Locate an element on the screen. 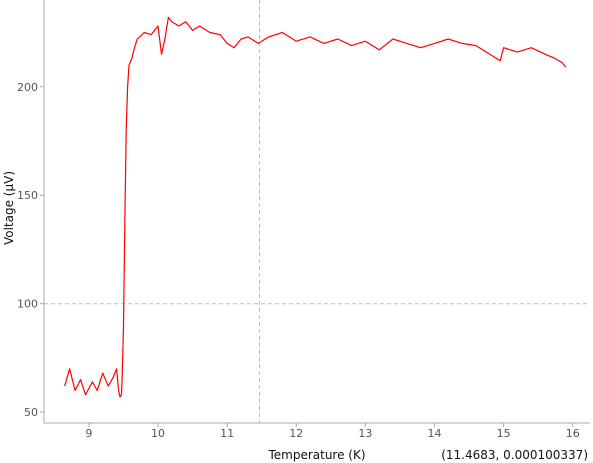 The width and height of the screenshot is (593, 463). y-tick-label: 50 is located at coordinates (31, 412).